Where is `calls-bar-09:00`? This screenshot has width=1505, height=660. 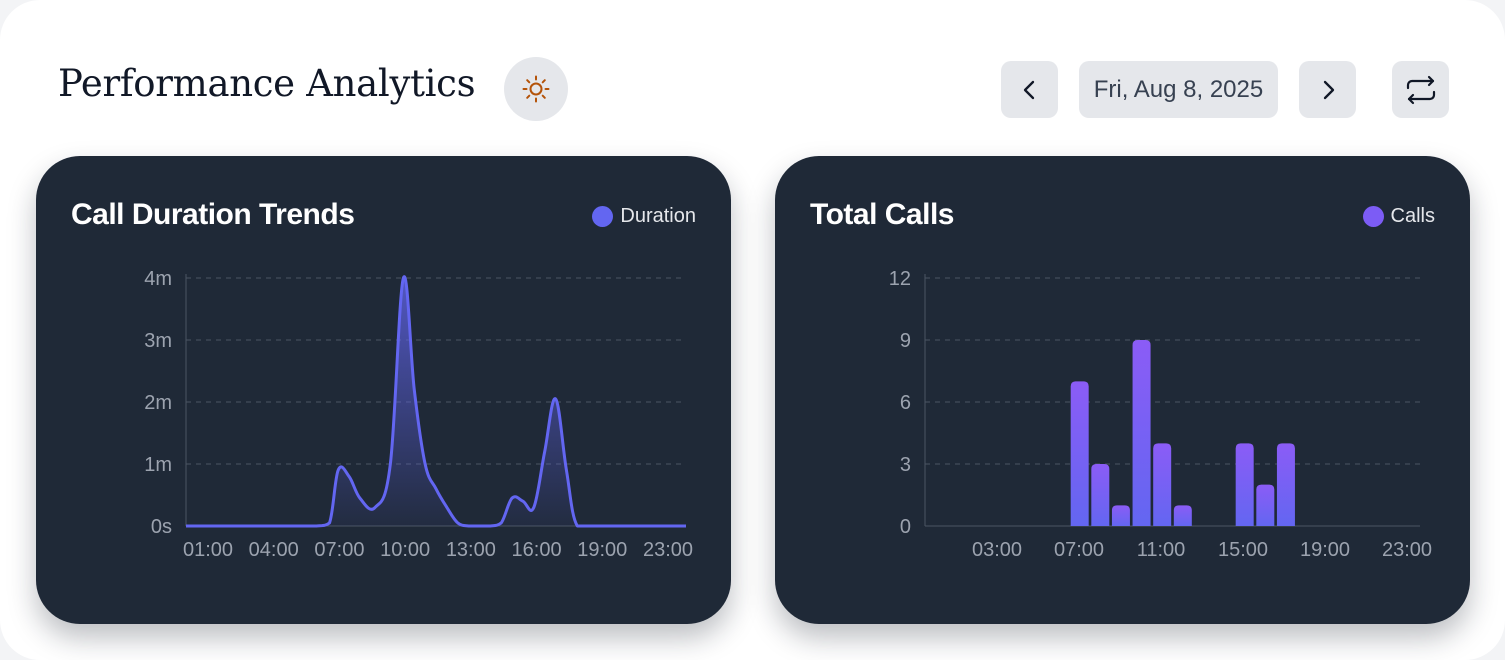 calls-bar-09:00 is located at coordinates (1120, 515).